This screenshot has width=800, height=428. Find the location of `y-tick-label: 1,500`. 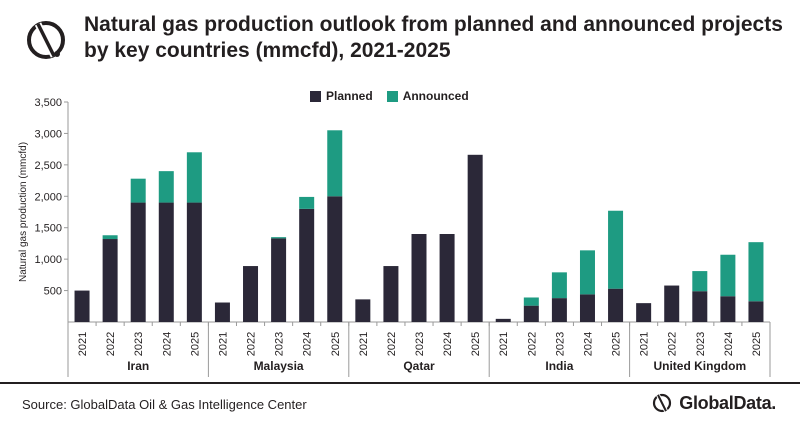

y-tick-label: 1,500 is located at coordinates (48, 229).